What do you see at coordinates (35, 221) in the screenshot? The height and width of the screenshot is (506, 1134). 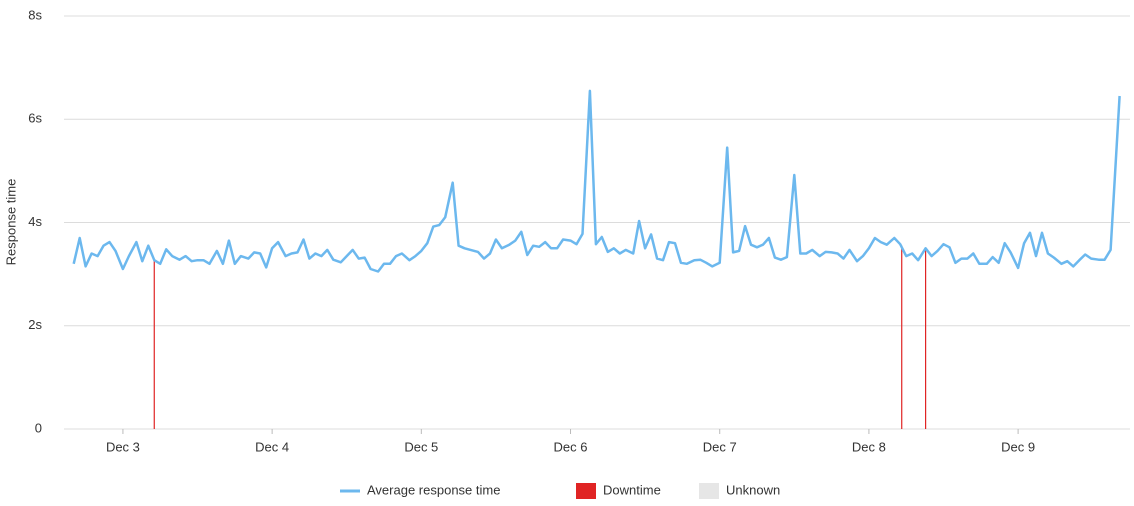 I see `y-tick-label: 4s` at bounding box center [35, 221].